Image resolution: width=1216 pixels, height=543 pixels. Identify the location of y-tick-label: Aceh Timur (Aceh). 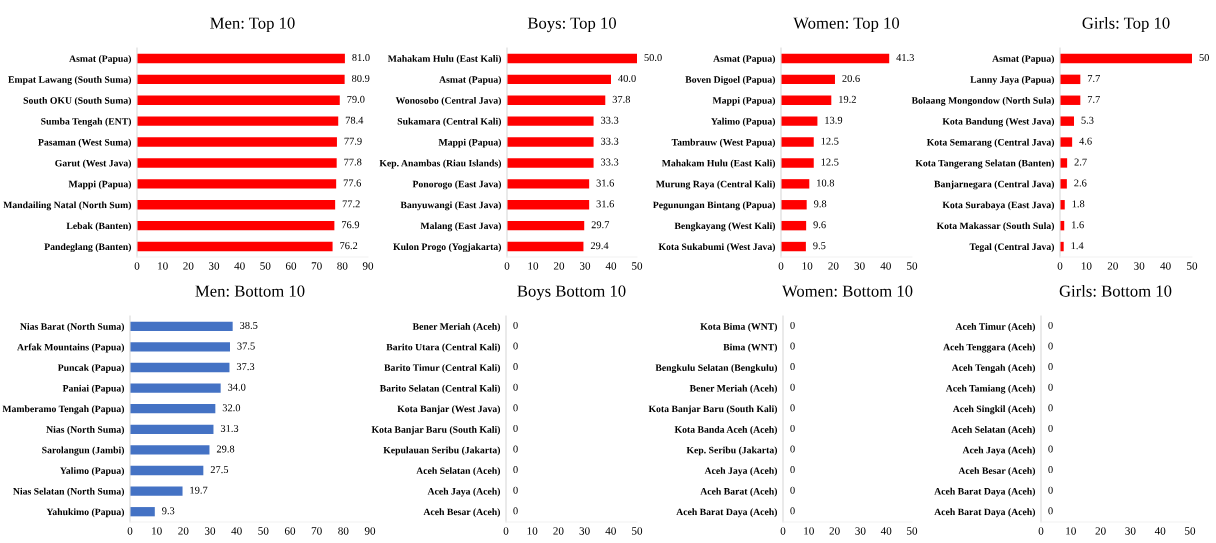
(995, 327).